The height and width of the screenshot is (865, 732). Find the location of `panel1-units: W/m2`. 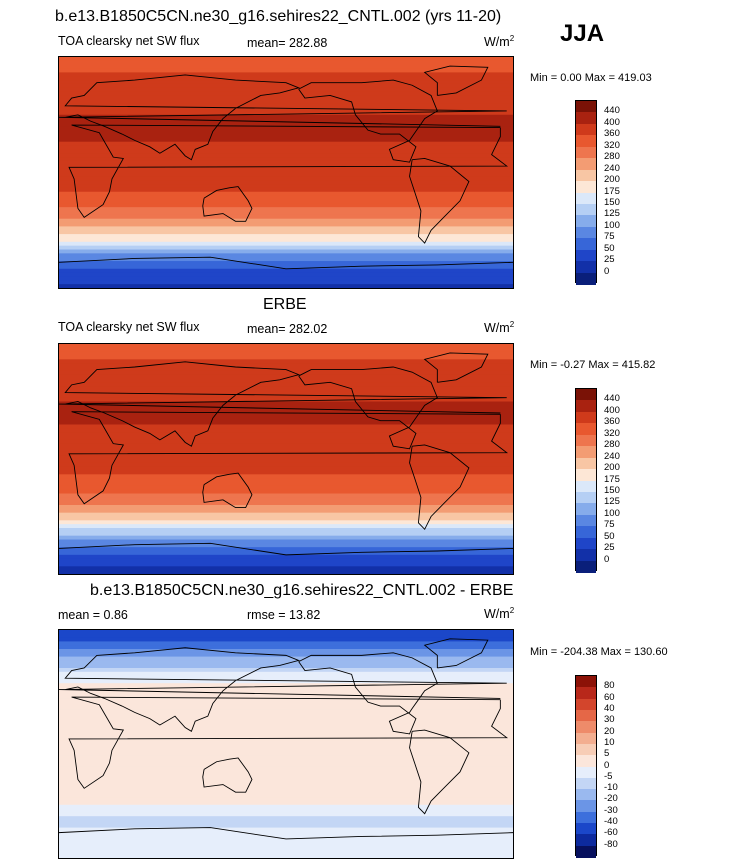

panel1-units: W/m2 is located at coordinates (499, 42).